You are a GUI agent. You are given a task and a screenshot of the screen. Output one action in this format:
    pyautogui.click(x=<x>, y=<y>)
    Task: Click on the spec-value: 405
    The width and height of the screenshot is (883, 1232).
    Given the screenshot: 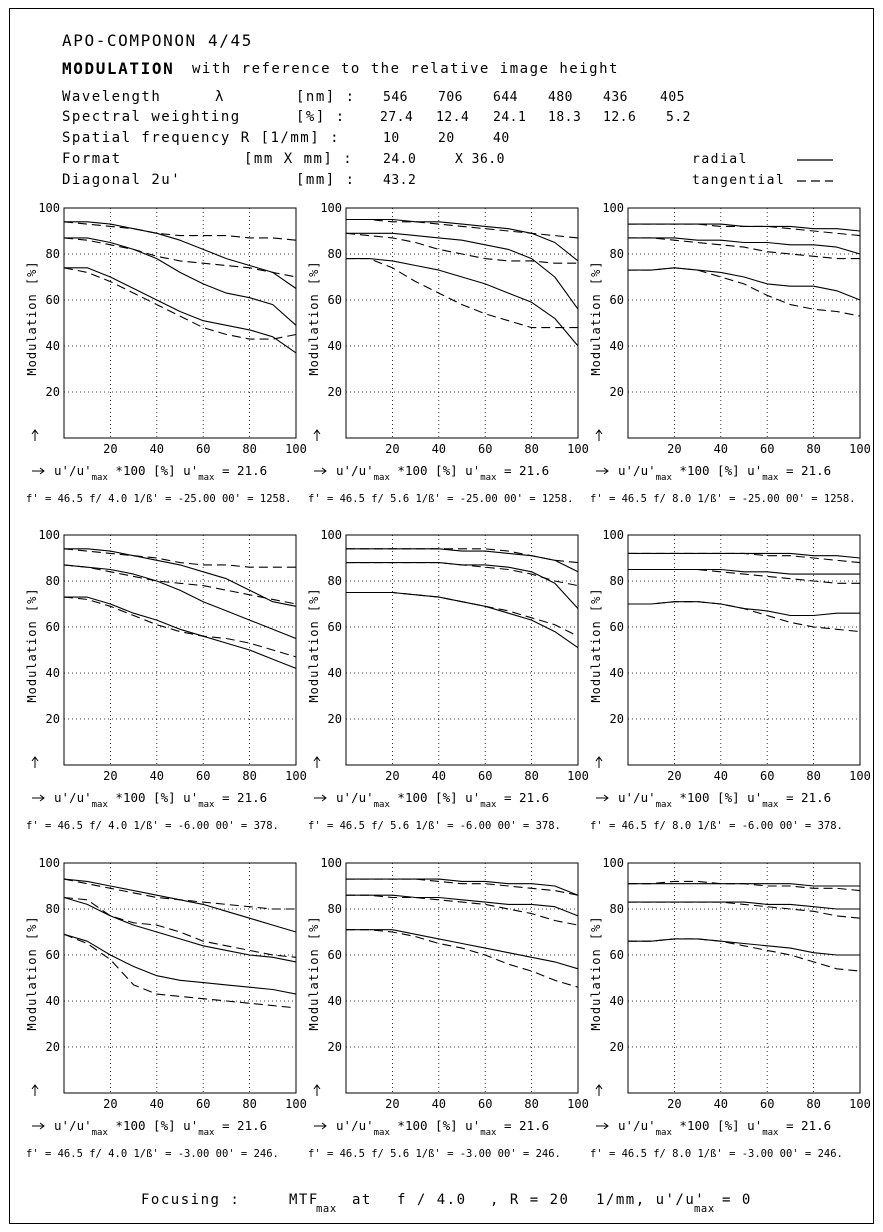 What is the action you would take?
    pyautogui.click(x=672, y=97)
    